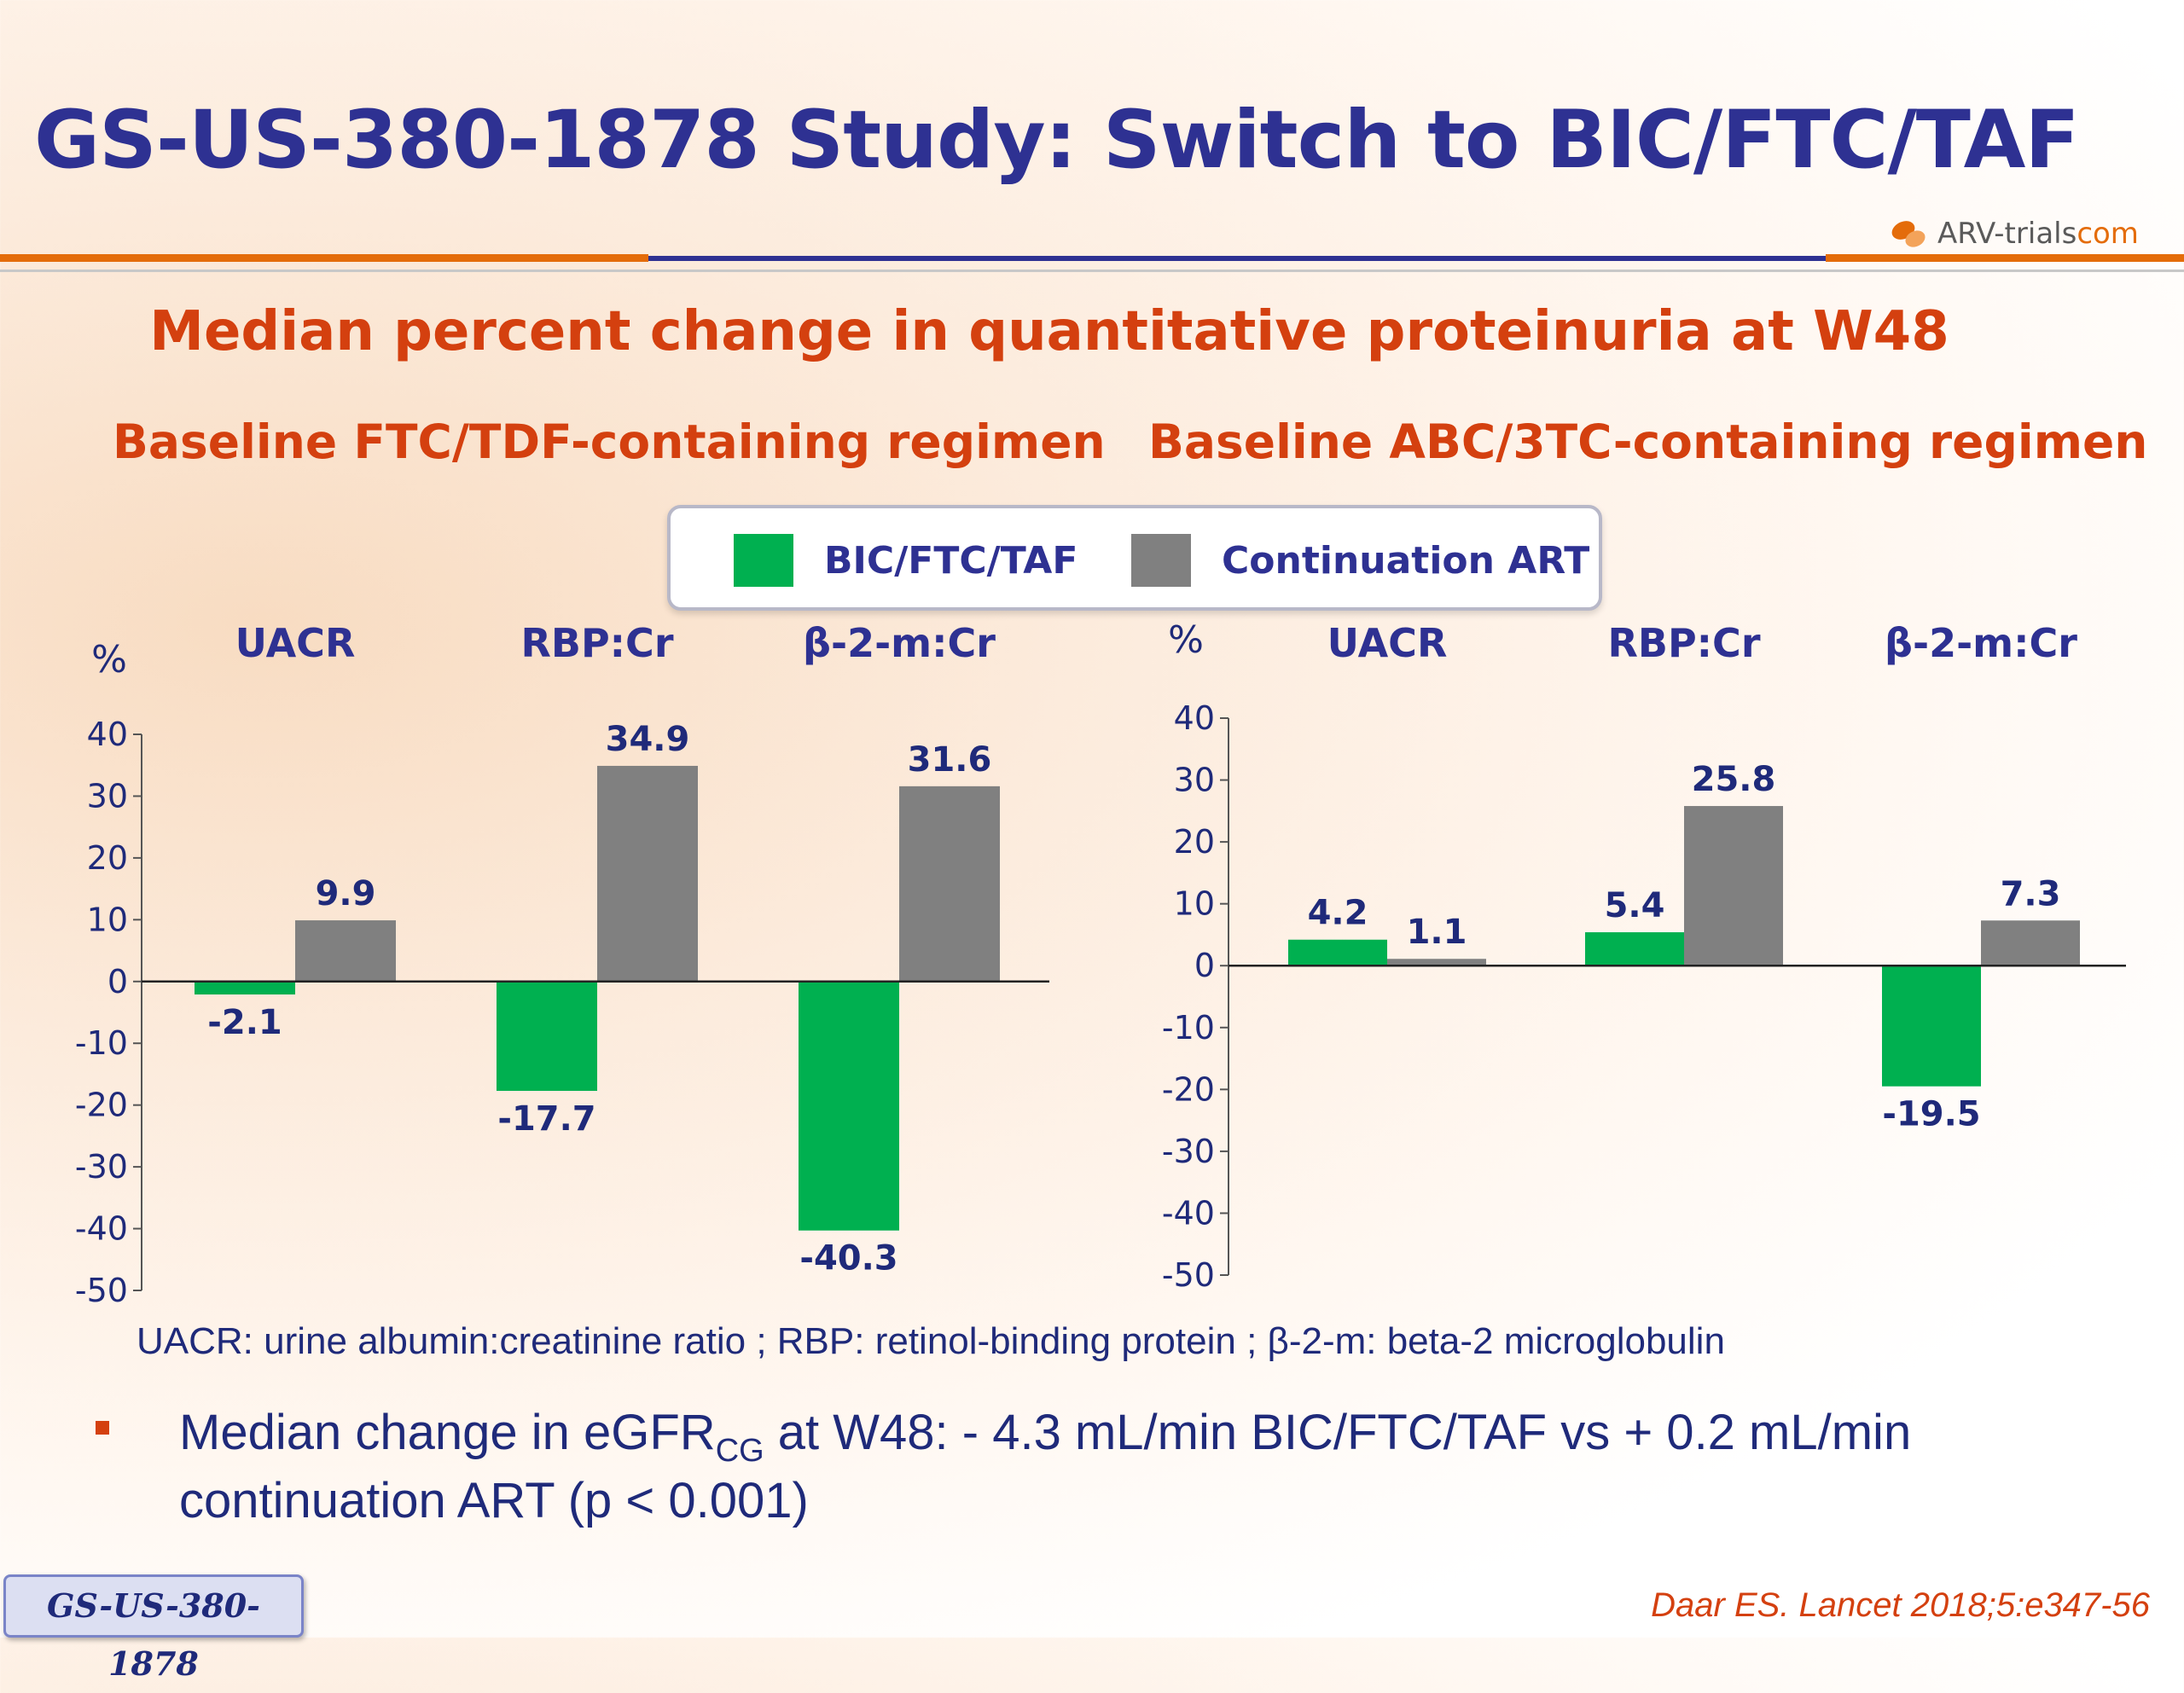 The width and height of the screenshot is (2184, 1693). What do you see at coordinates (951, 560) in the screenshot?
I see `legend-label-bic: BIC/FTC/TAF` at bounding box center [951, 560].